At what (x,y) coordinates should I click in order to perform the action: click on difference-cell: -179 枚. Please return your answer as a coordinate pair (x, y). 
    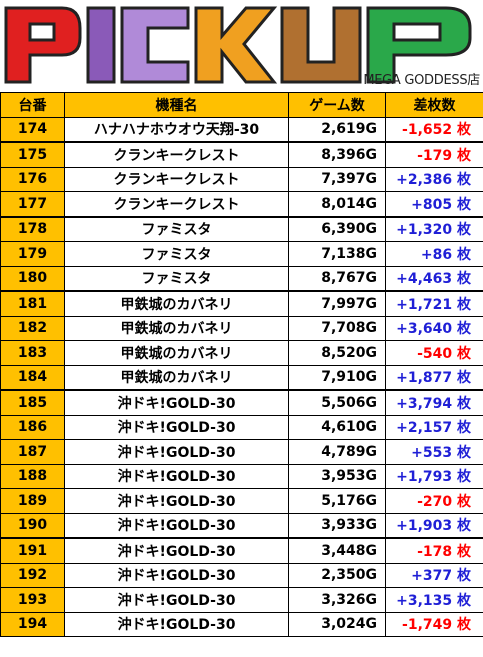
    Looking at the image, I should click on (434, 154).